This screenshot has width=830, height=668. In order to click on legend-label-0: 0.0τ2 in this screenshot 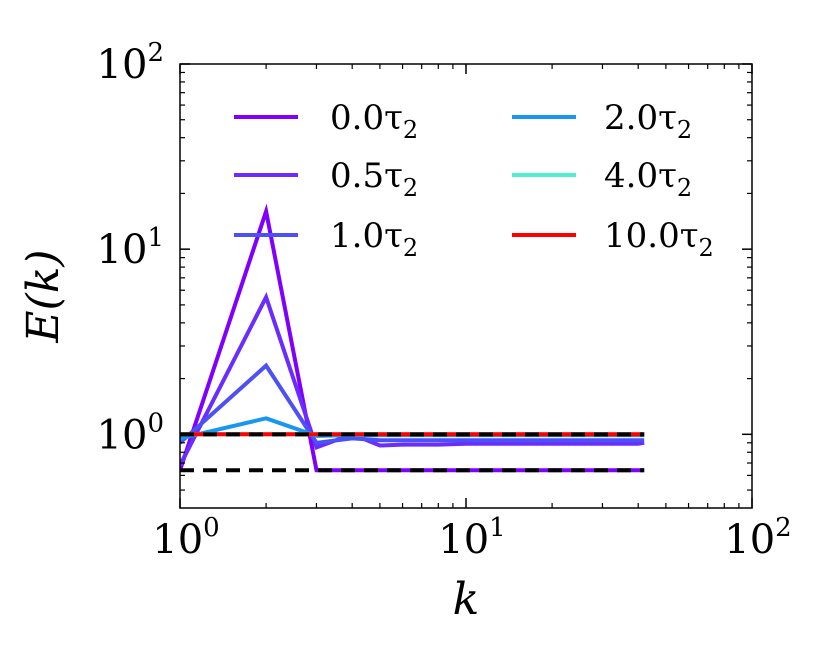, I will do `click(374, 121)`.